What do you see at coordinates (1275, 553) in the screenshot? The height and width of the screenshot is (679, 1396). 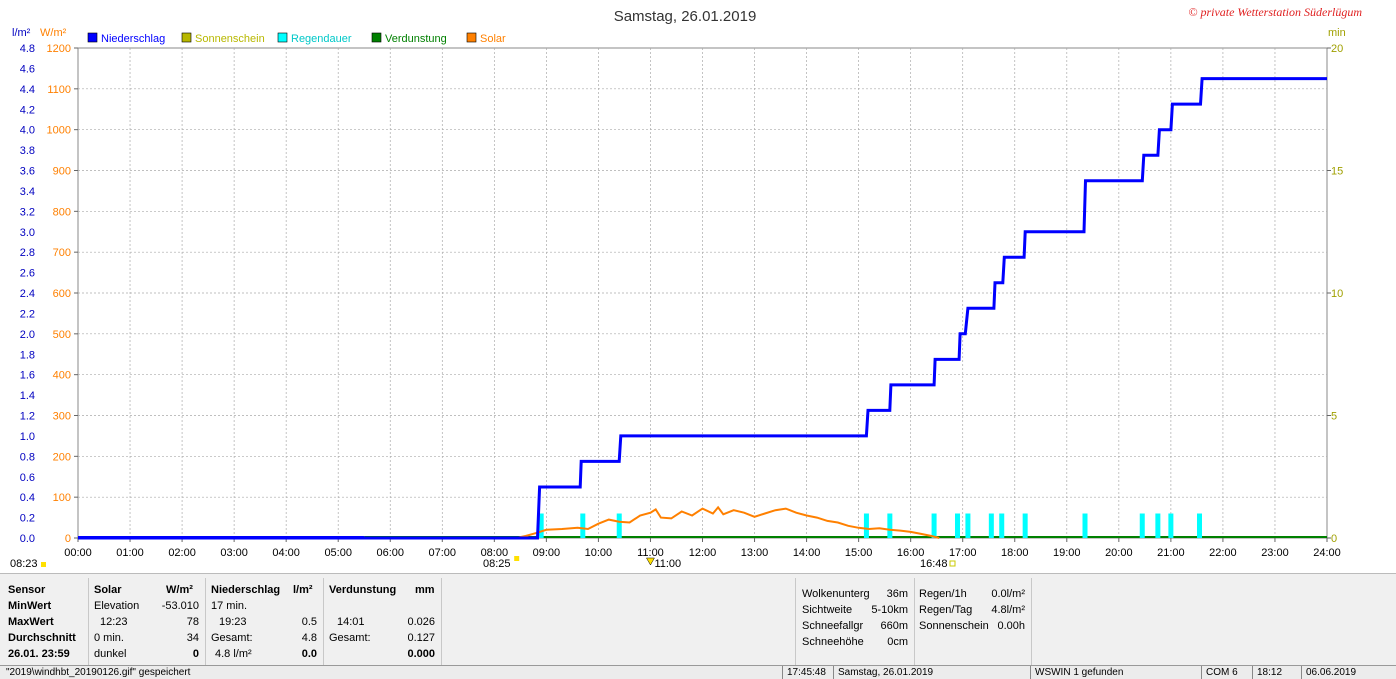 I see `x-tick-label: 23:00` at bounding box center [1275, 553].